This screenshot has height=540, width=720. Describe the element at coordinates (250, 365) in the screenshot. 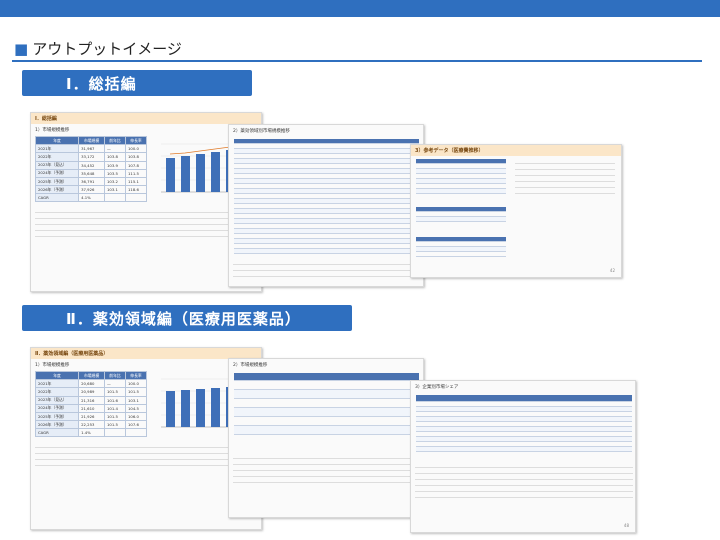

I see `panel-caption: 2）市場規模推移` at that location.